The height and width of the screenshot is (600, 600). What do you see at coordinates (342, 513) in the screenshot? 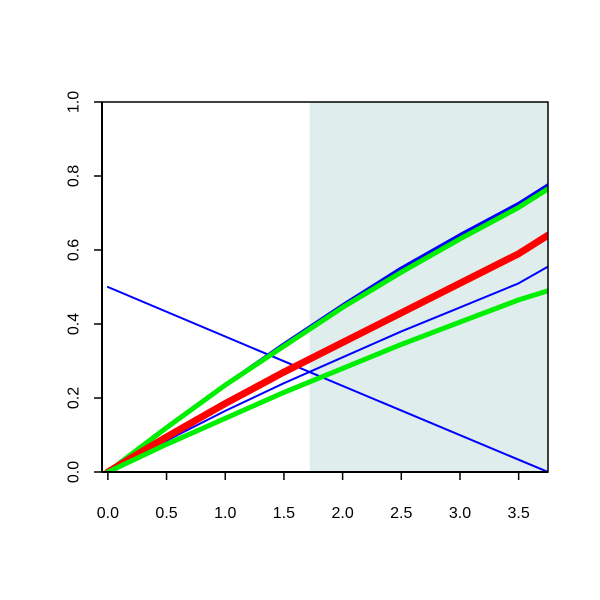
I see `x-tick-label: 2.0` at bounding box center [342, 513].